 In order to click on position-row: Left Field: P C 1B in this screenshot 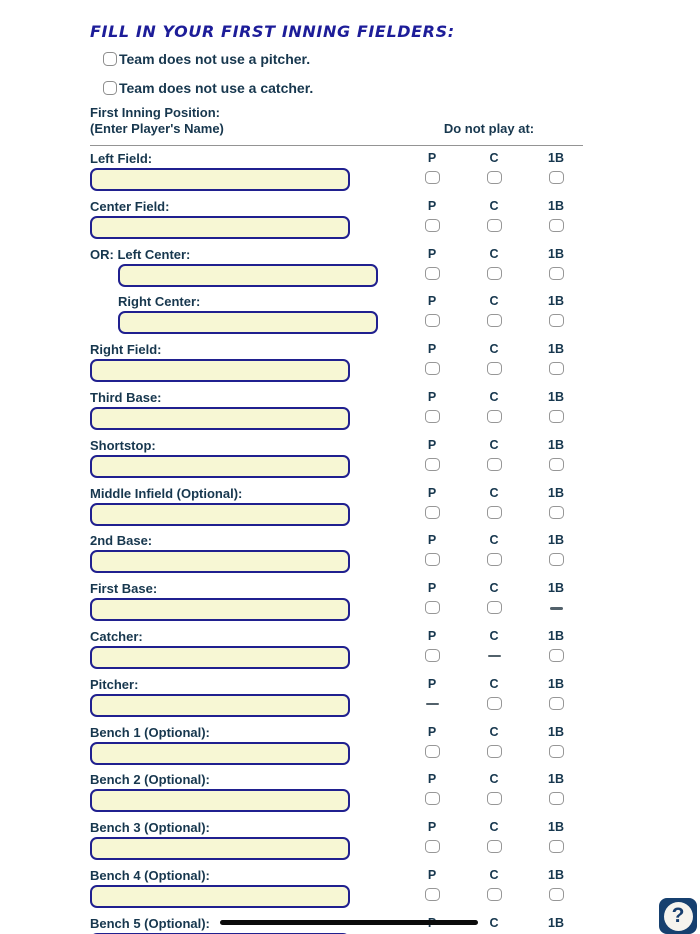, I will do `click(340, 171)`.